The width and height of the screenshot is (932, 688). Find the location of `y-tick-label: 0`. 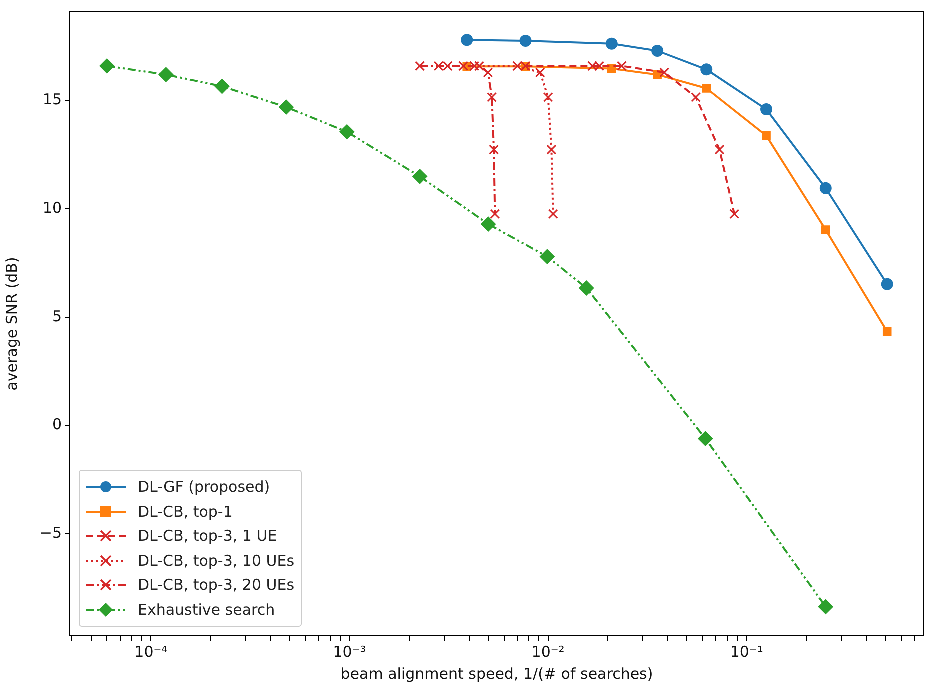

y-tick-label: 0 is located at coordinates (57, 425).